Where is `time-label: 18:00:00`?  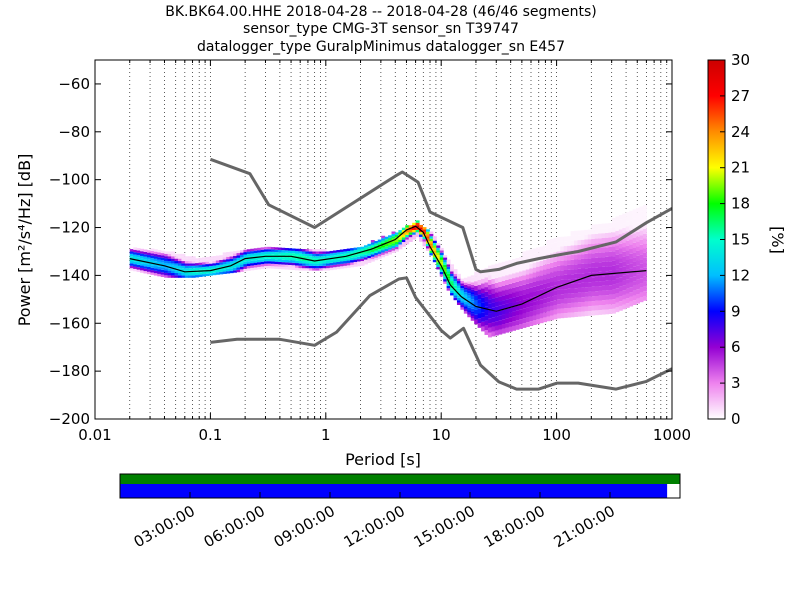 time-label: 18:00:00 is located at coordinates (514, 526).